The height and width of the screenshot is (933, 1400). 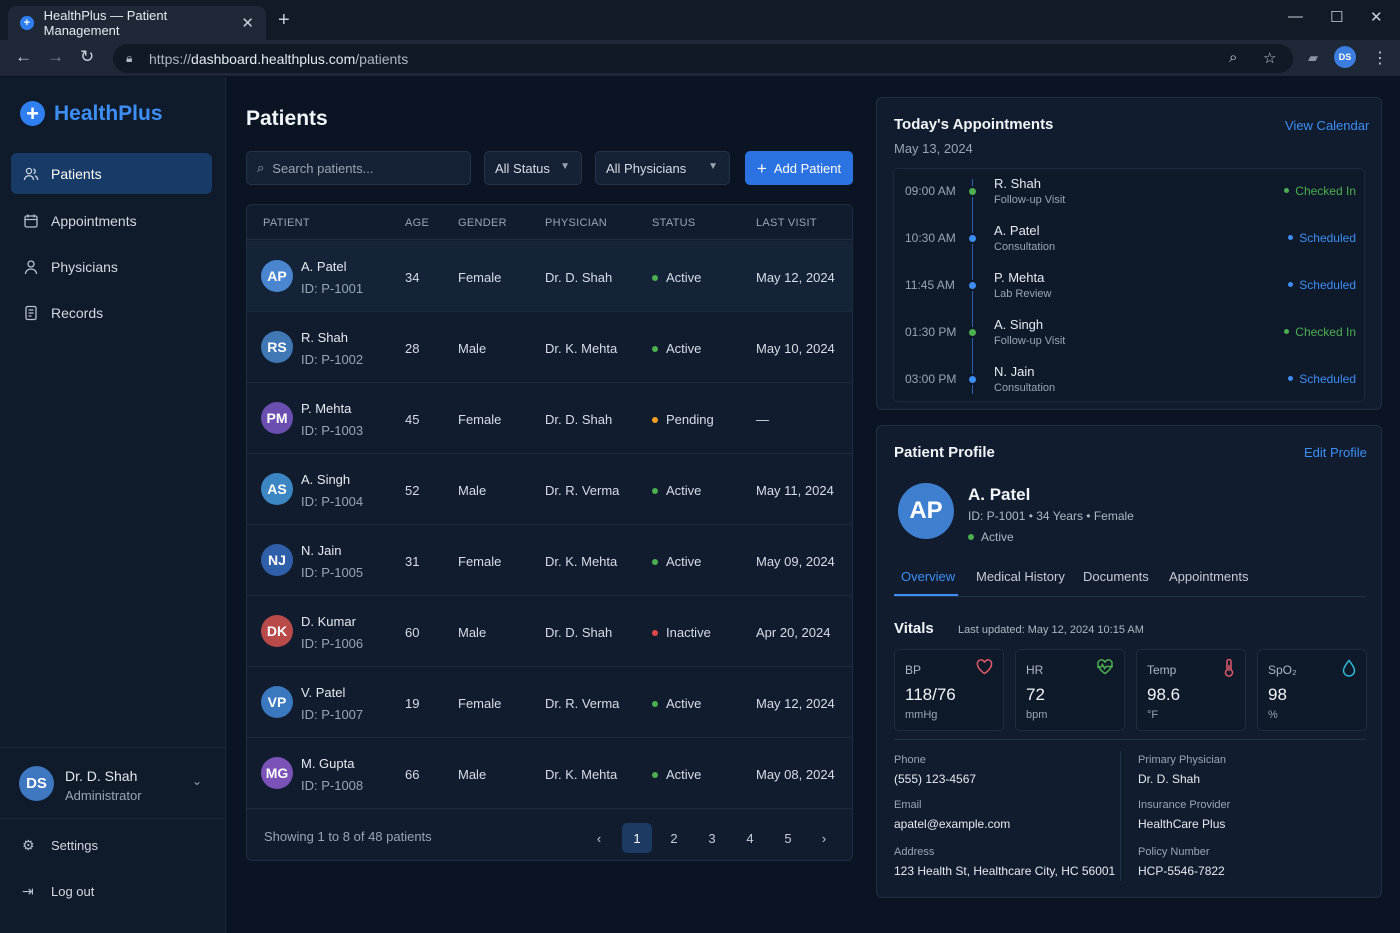 I want to click on sidebar-item-patients: Patients, so click(x=111, y=173).